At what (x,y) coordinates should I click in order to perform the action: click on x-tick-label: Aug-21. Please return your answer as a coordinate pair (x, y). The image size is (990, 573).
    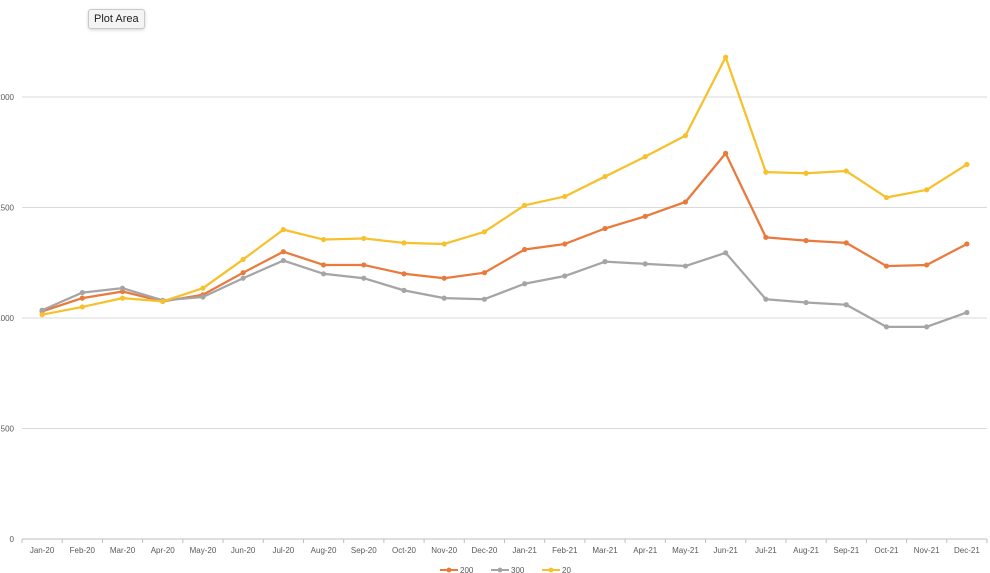
    Looking at the image, I should click on (806, 550).